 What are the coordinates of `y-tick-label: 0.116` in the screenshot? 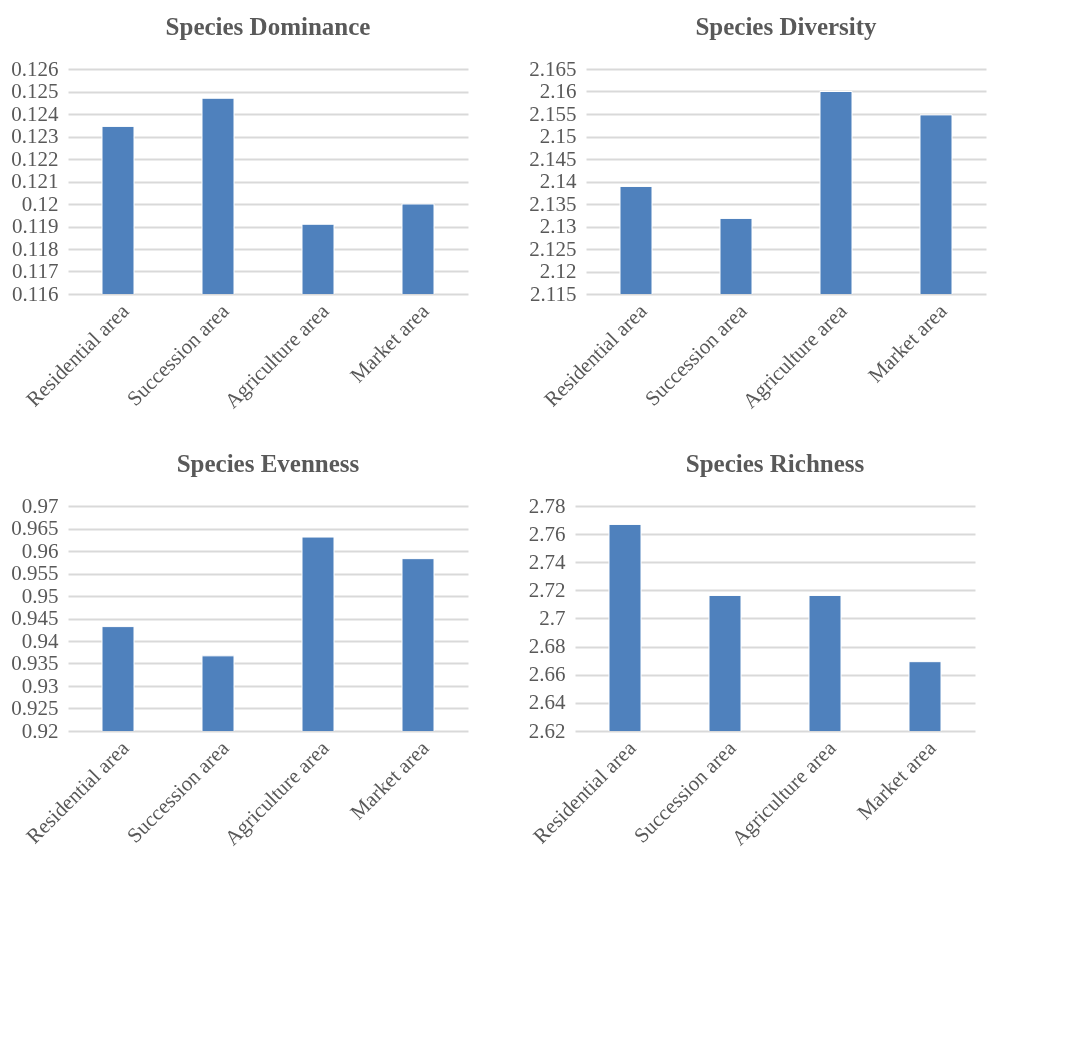 It's located at (35, 293).